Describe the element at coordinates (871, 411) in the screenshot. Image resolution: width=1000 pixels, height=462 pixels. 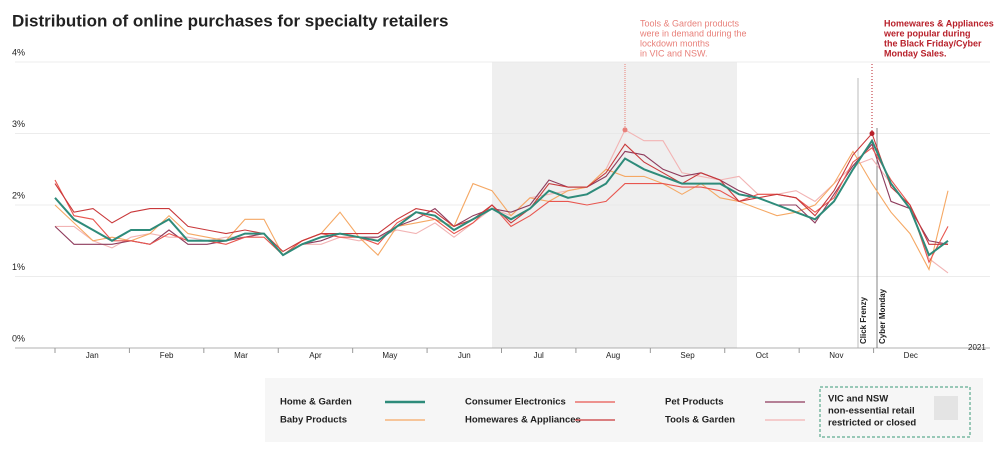
I see `restriction-label: non-essential retail` at that location.